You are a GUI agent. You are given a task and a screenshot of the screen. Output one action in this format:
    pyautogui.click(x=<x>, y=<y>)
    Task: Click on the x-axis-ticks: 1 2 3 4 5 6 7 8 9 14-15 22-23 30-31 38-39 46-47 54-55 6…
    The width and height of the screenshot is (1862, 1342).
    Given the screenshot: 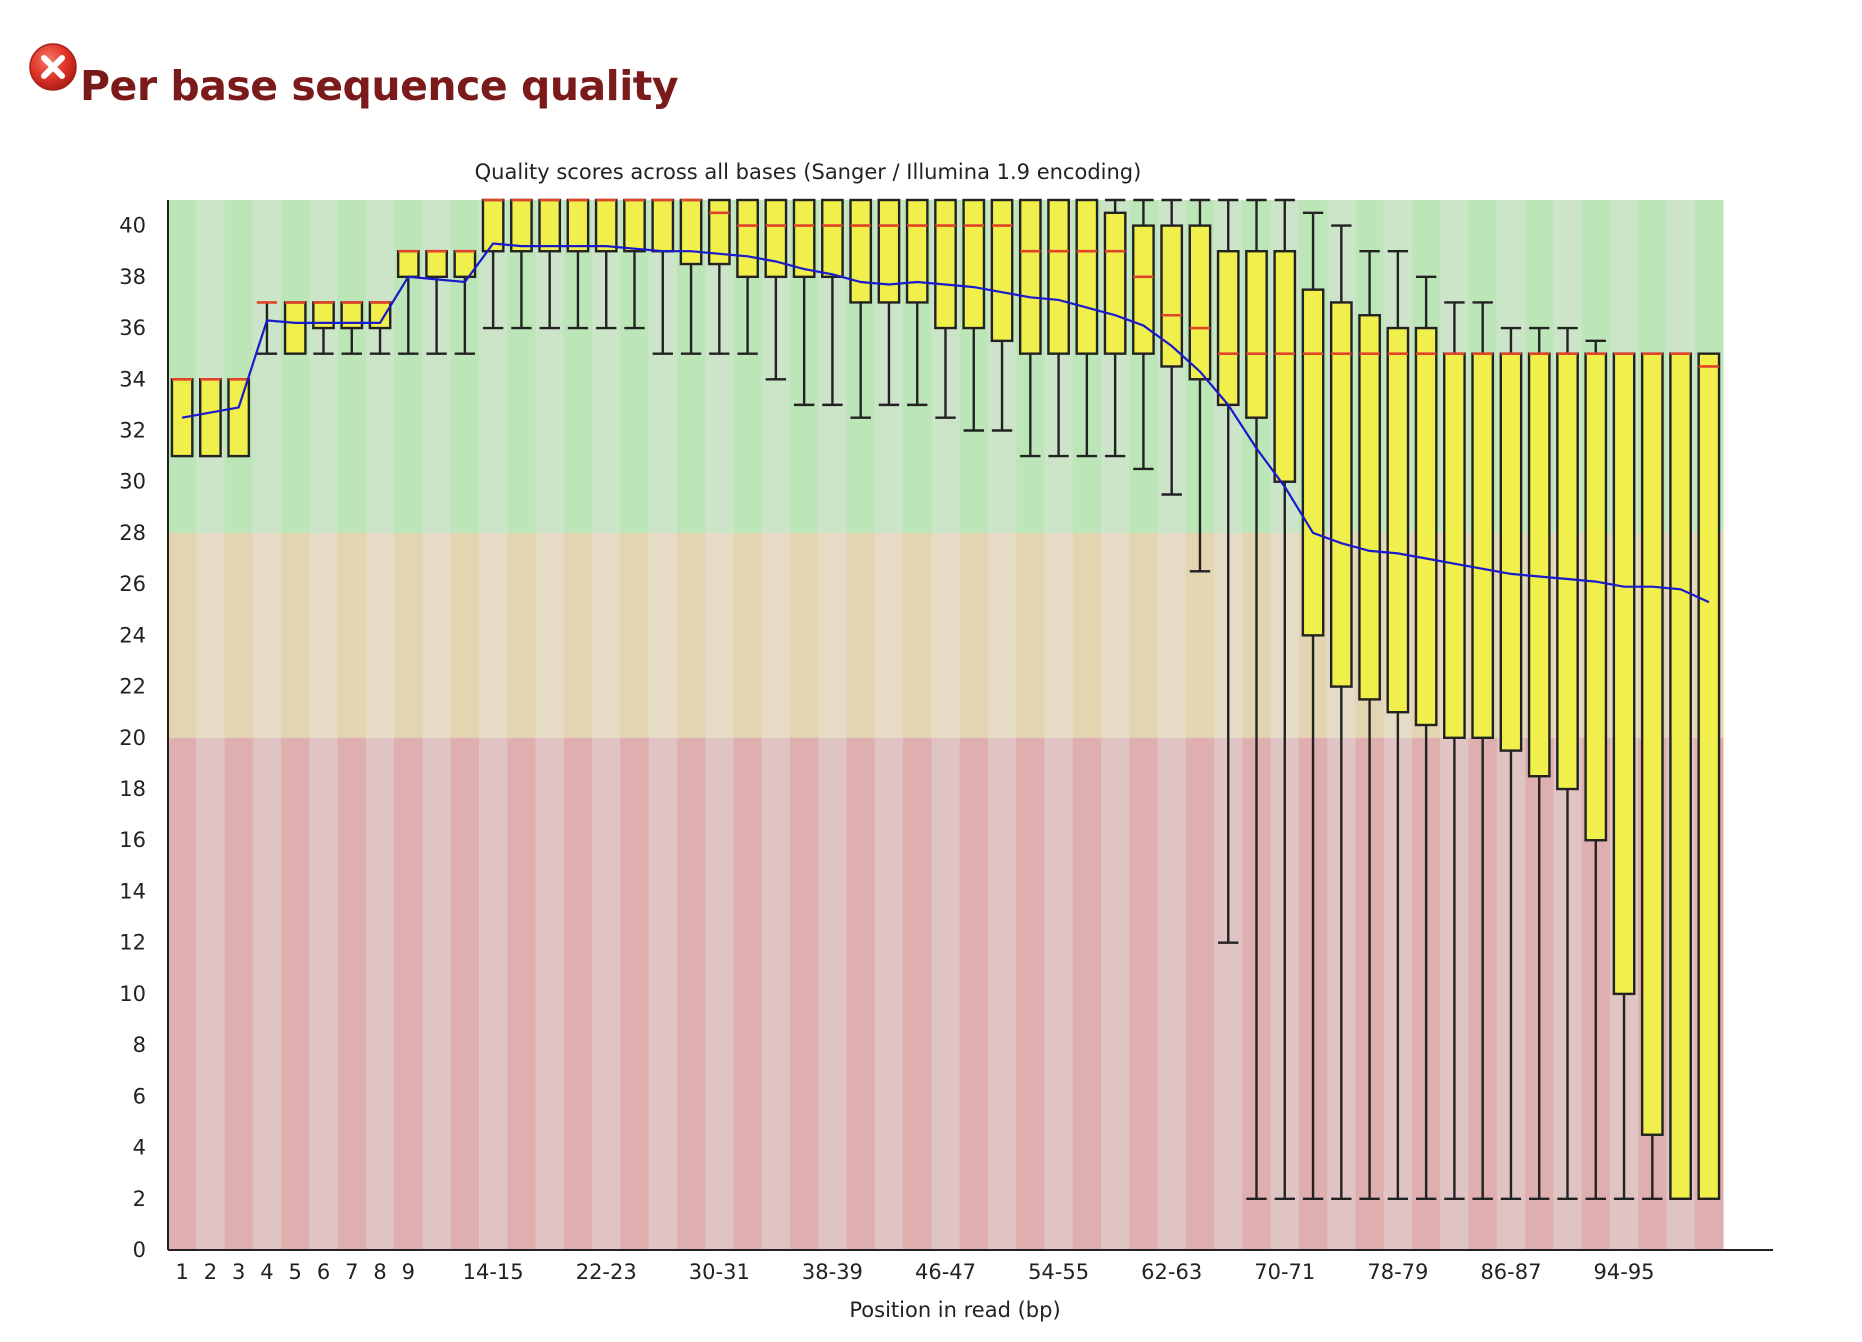 What is the action you would take?
    pyautogui.click(x=914, y=1272)
    